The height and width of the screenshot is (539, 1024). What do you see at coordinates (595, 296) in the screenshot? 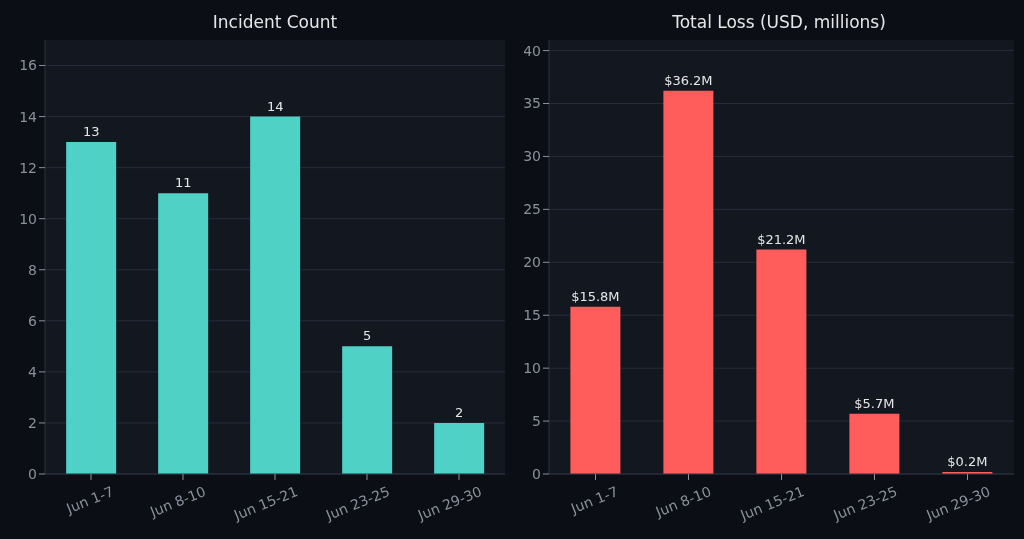
I see `data-label: $15.8M` at bounding box center [595, 296].